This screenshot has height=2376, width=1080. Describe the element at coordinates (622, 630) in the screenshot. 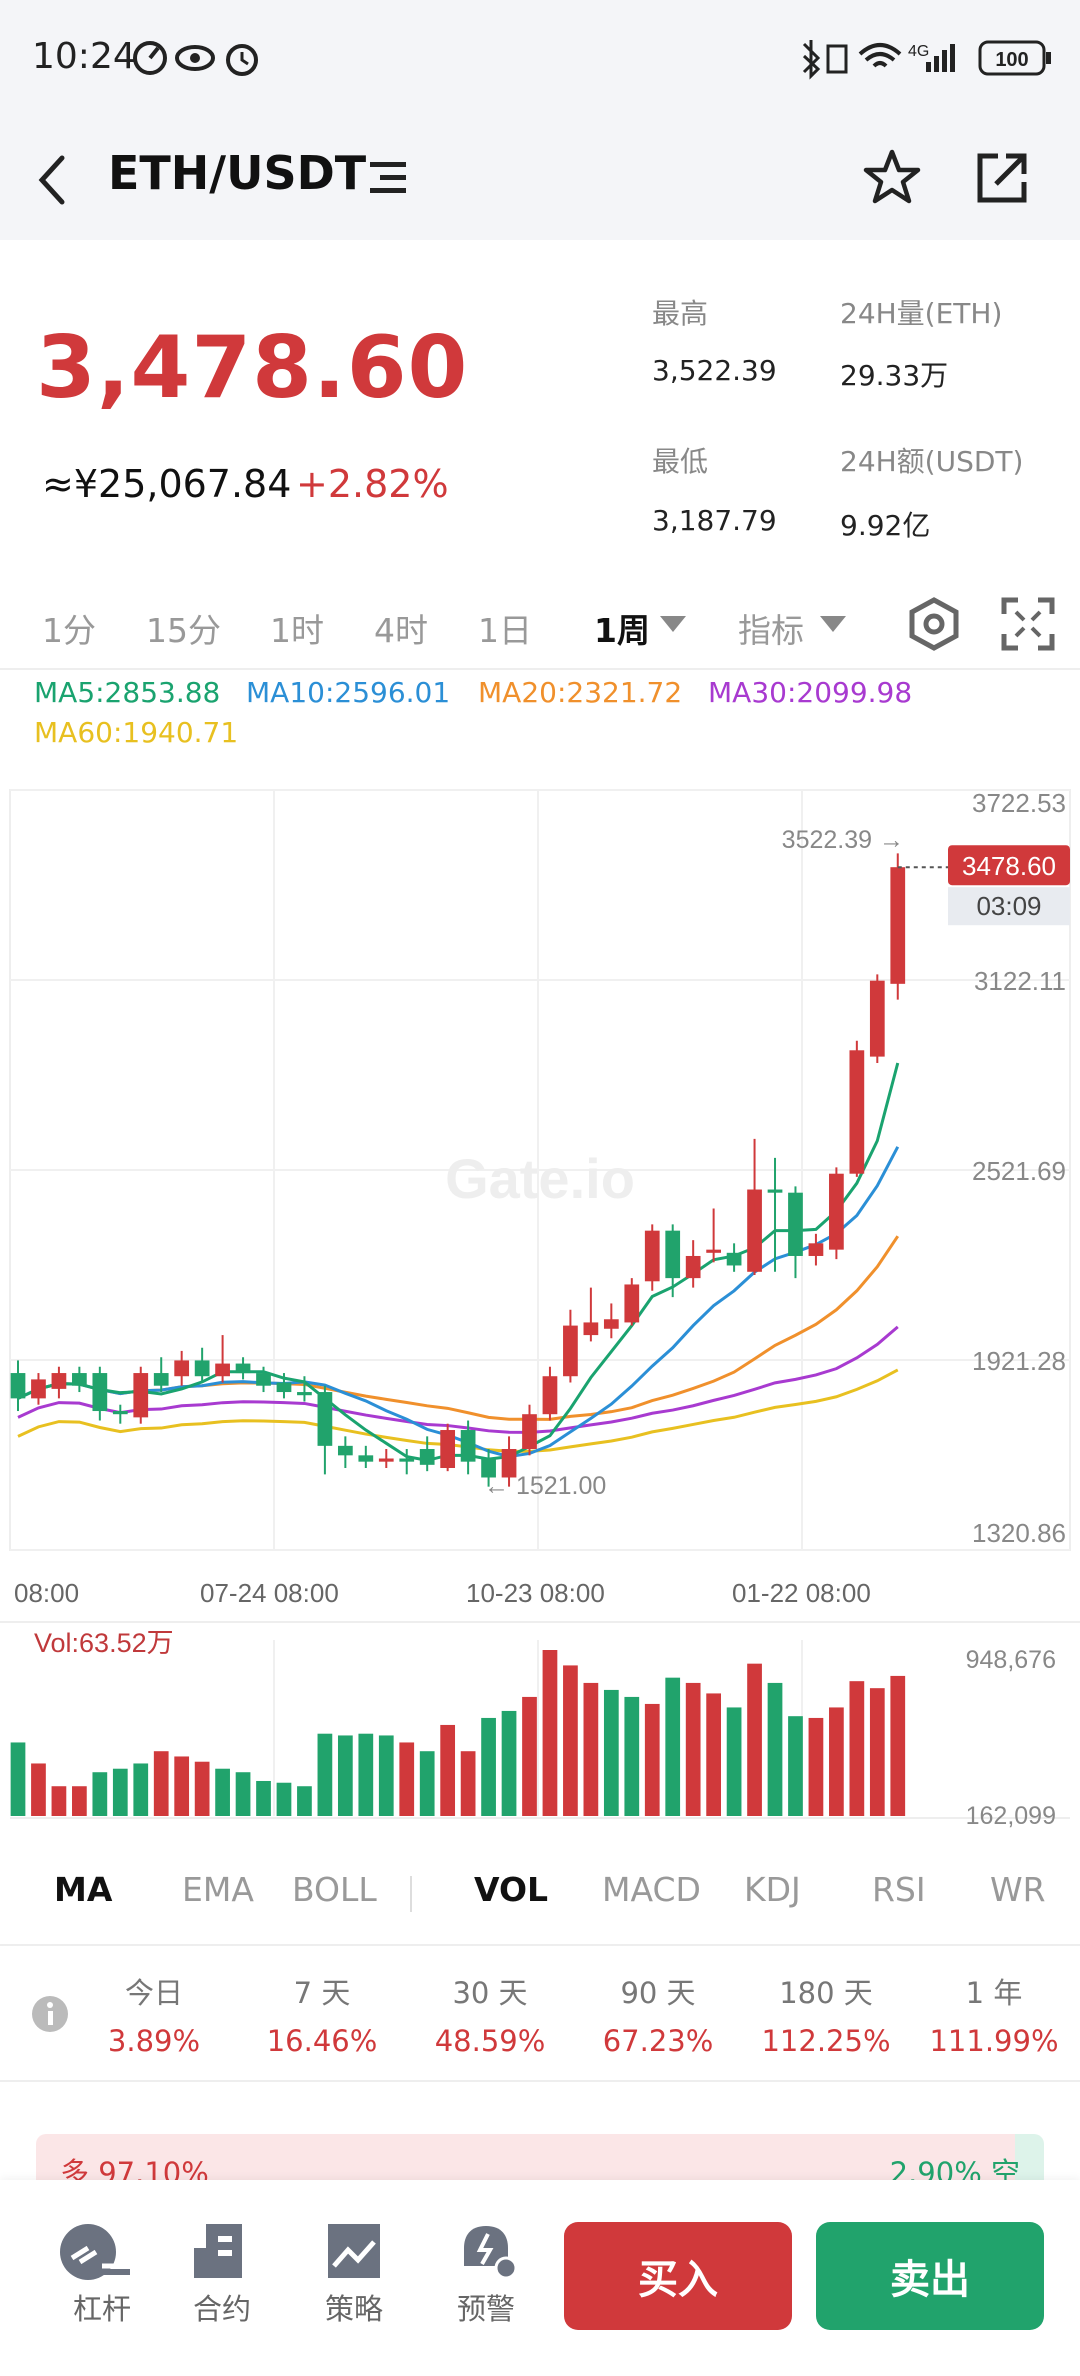

I see `timeframe-tab: 1周` at that location.